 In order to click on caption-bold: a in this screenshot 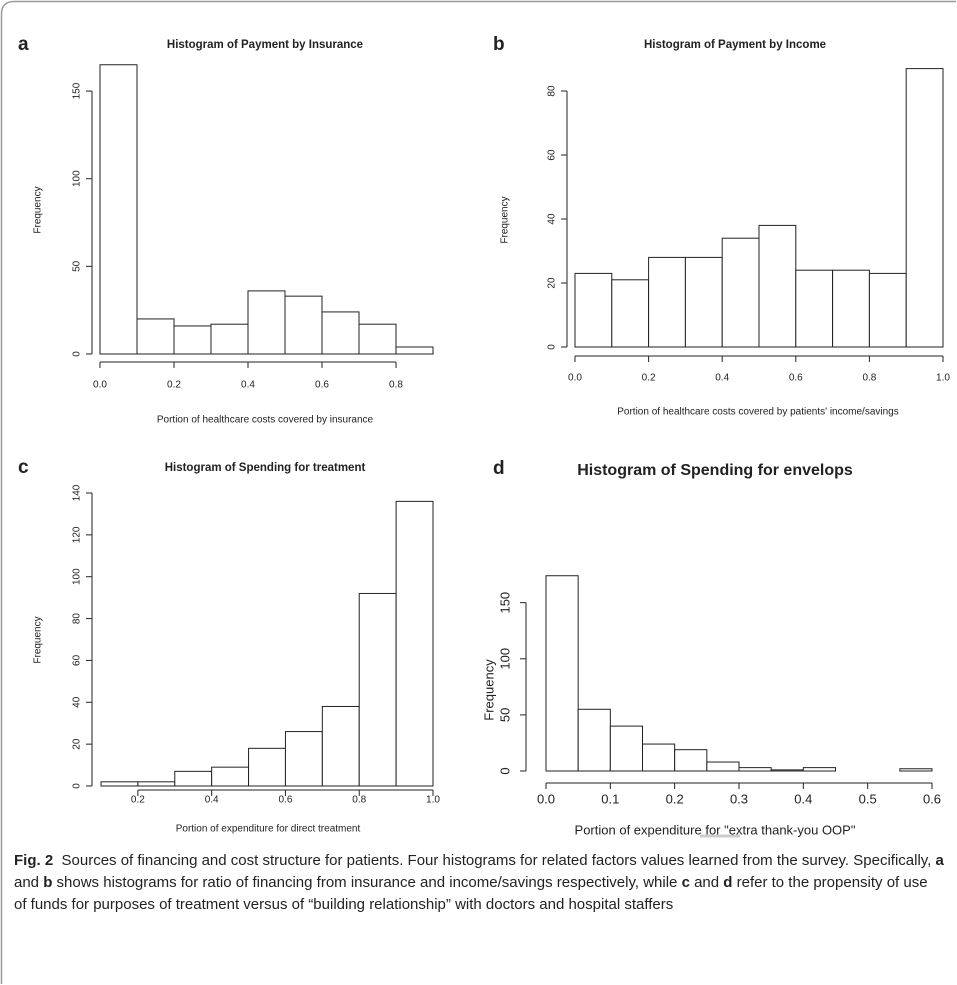, I will do `click(939, 860)`.